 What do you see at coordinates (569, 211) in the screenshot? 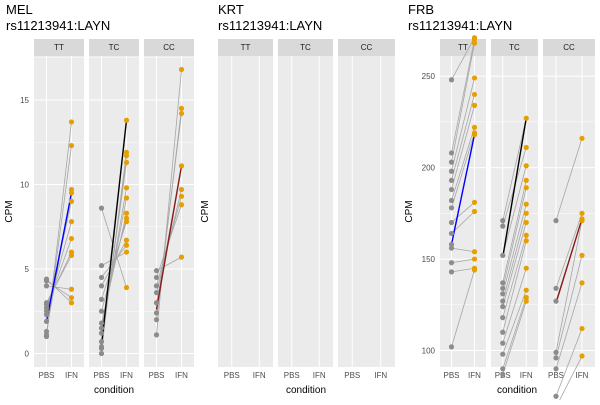
I see `panel-background` at bounding box center [569, 211].